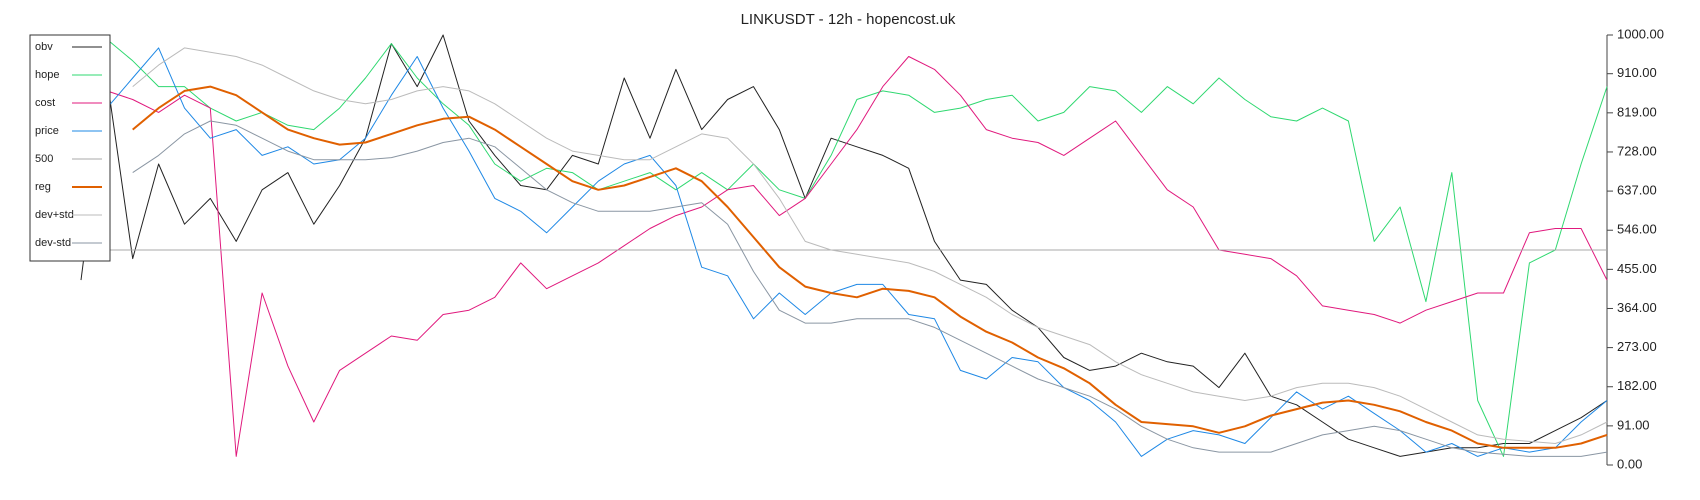 Image resolution: width=1700 pixels, height=500 pixels. I want to click on y-tick-label: 455.00, so click(1637, 268).